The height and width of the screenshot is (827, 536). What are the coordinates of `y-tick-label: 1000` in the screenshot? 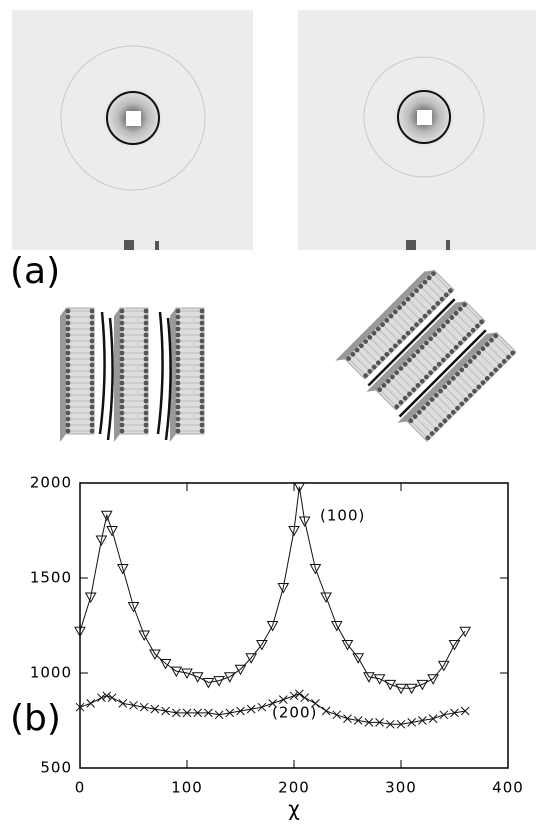 It's located at (51, 673).